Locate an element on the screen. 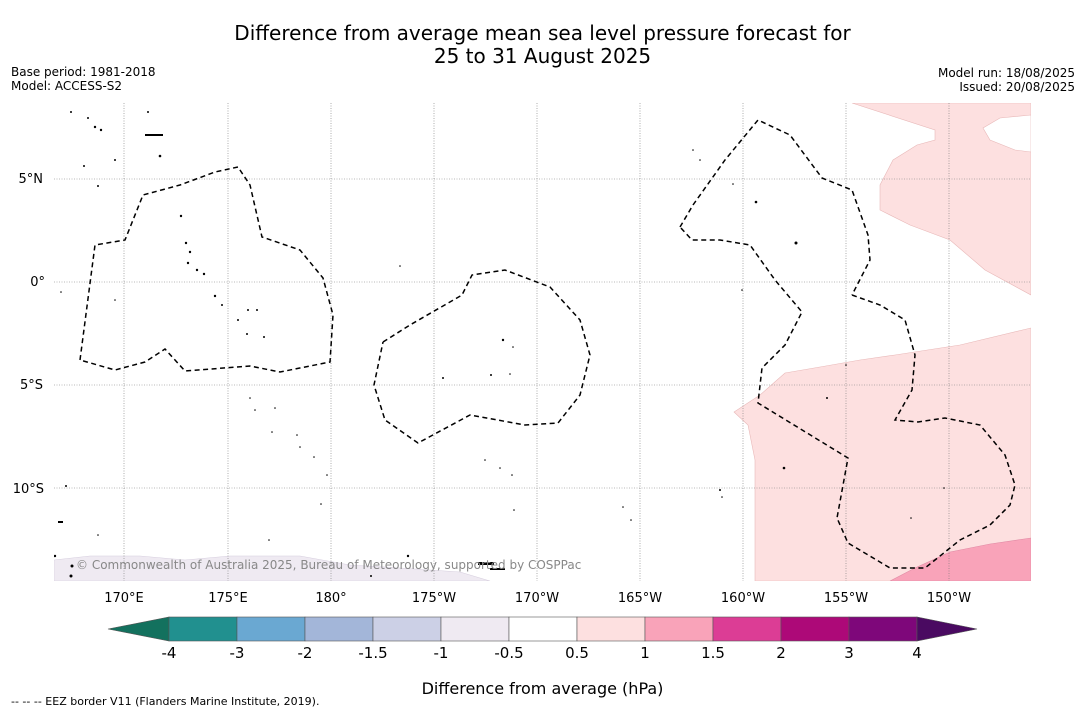 This screenshot has height=713, width=1085. model-run: Model run: 18/08/2025 is located at coordinates (1006, 73).